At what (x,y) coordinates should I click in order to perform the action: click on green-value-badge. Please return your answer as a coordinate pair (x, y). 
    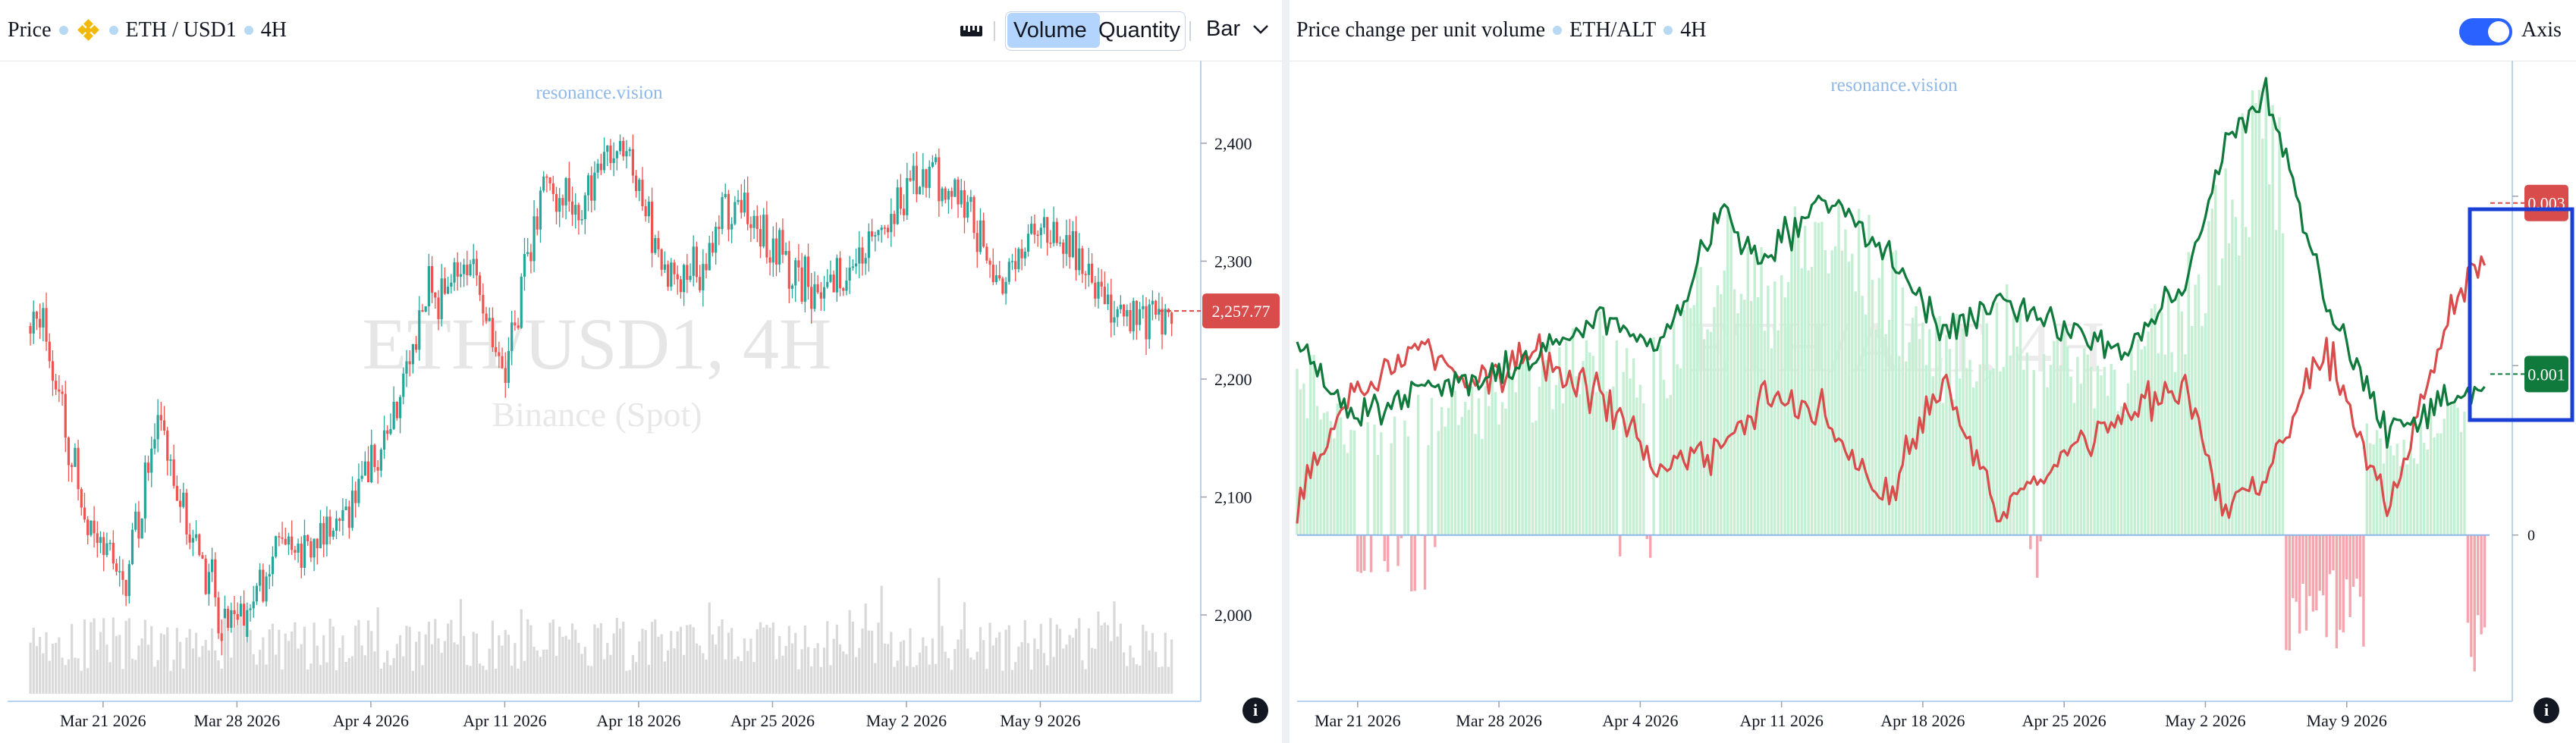
    Looking at the image, I should click on (2546, 374).